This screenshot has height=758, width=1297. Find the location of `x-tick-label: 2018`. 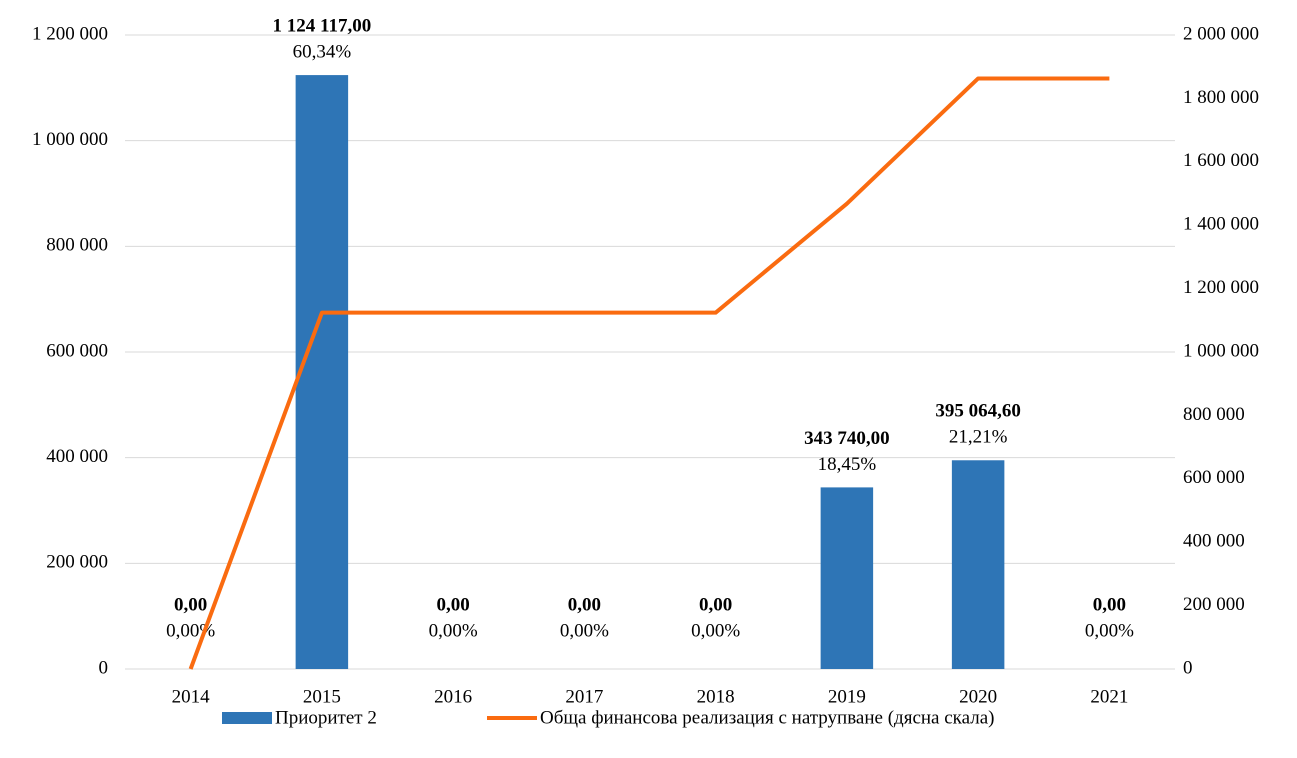

x-tick-label: 2018 is located at coordinates (716, 696).